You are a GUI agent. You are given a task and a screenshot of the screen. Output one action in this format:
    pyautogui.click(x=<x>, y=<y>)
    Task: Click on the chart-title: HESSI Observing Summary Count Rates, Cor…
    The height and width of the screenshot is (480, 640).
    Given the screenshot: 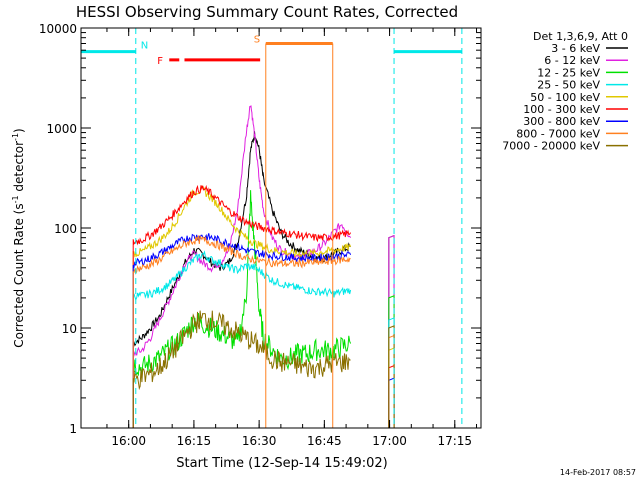 What is the action you would take?
    pyautogui.click(x=267, y=12)
    